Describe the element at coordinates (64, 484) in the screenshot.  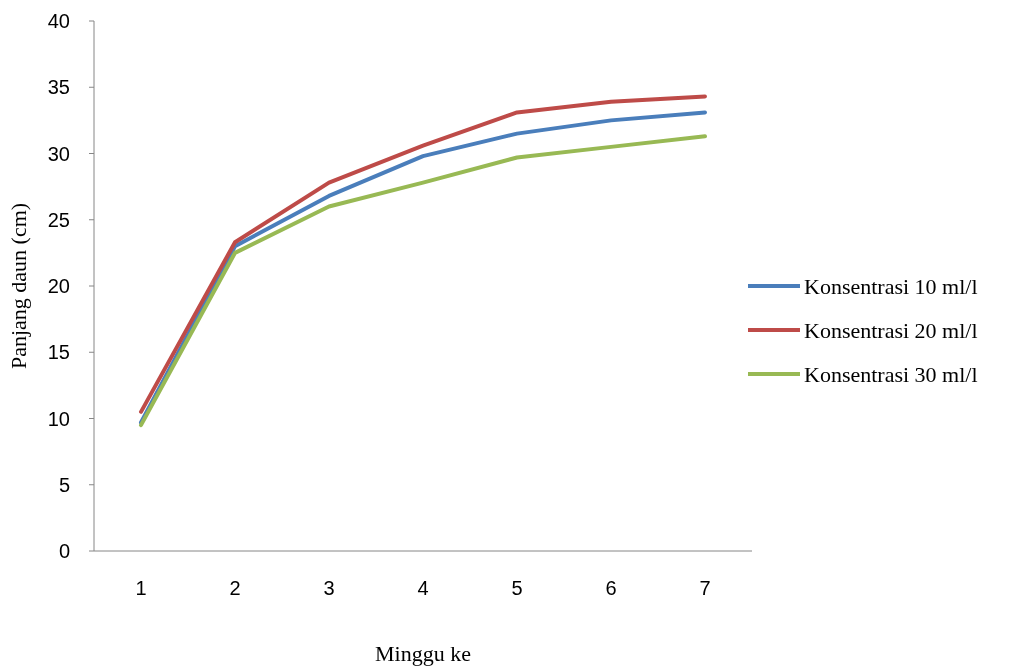
I see `y-tick-label: 5` at that location.